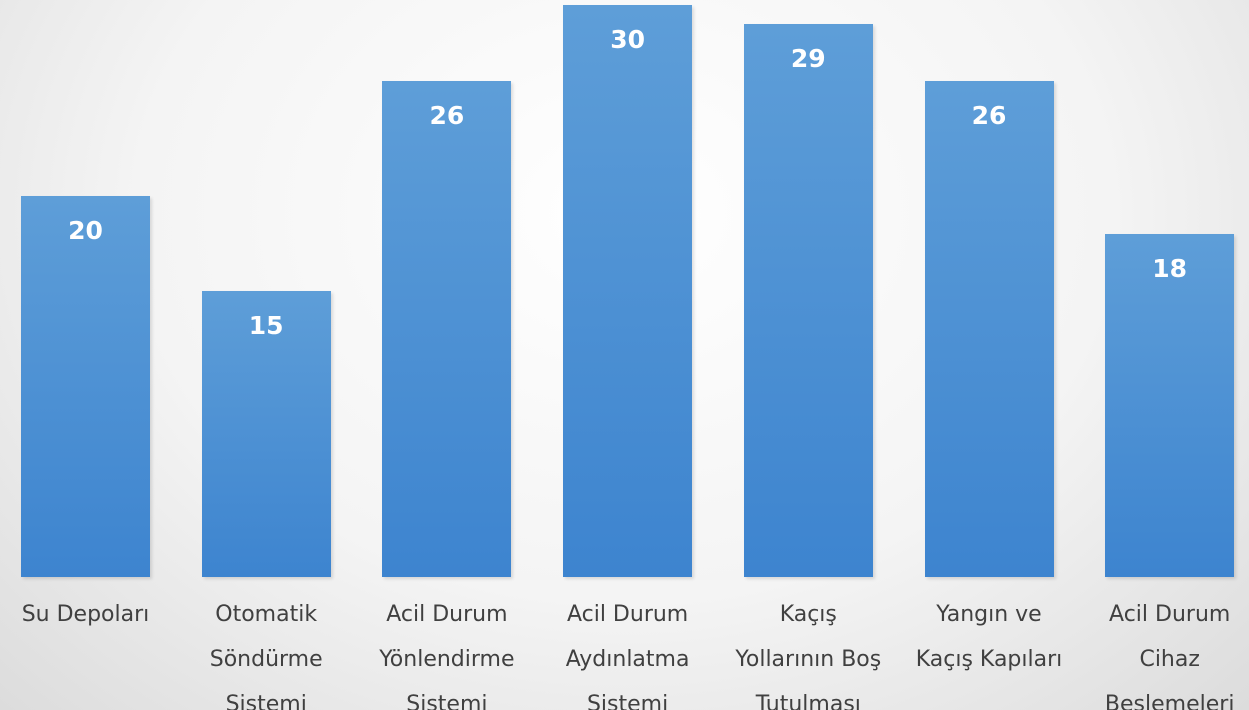  What do you see at coordinates (808, 656) in the screenshot?
I see `x-tick-label: Kaçış Yollarının Boş Tutulması` at bounding box center [808, 656].